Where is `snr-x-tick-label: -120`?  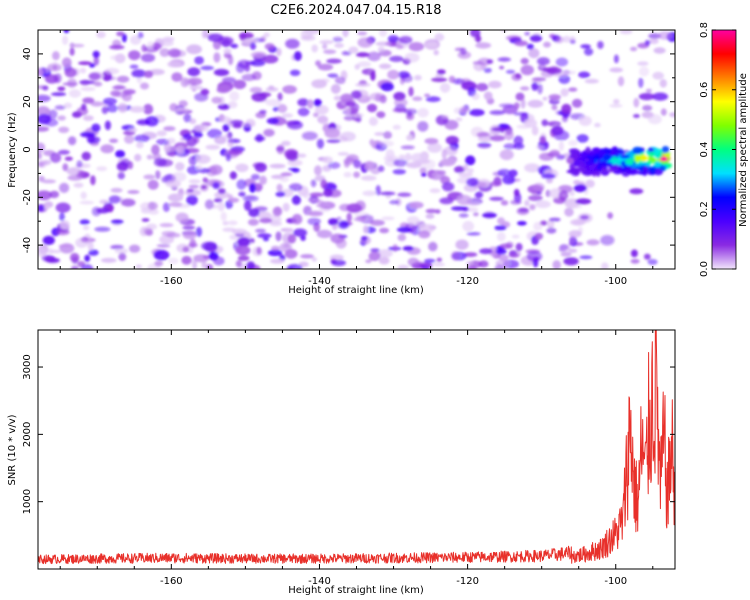
snr-x-tick-label: -120 is located at coordinates (467, 581).